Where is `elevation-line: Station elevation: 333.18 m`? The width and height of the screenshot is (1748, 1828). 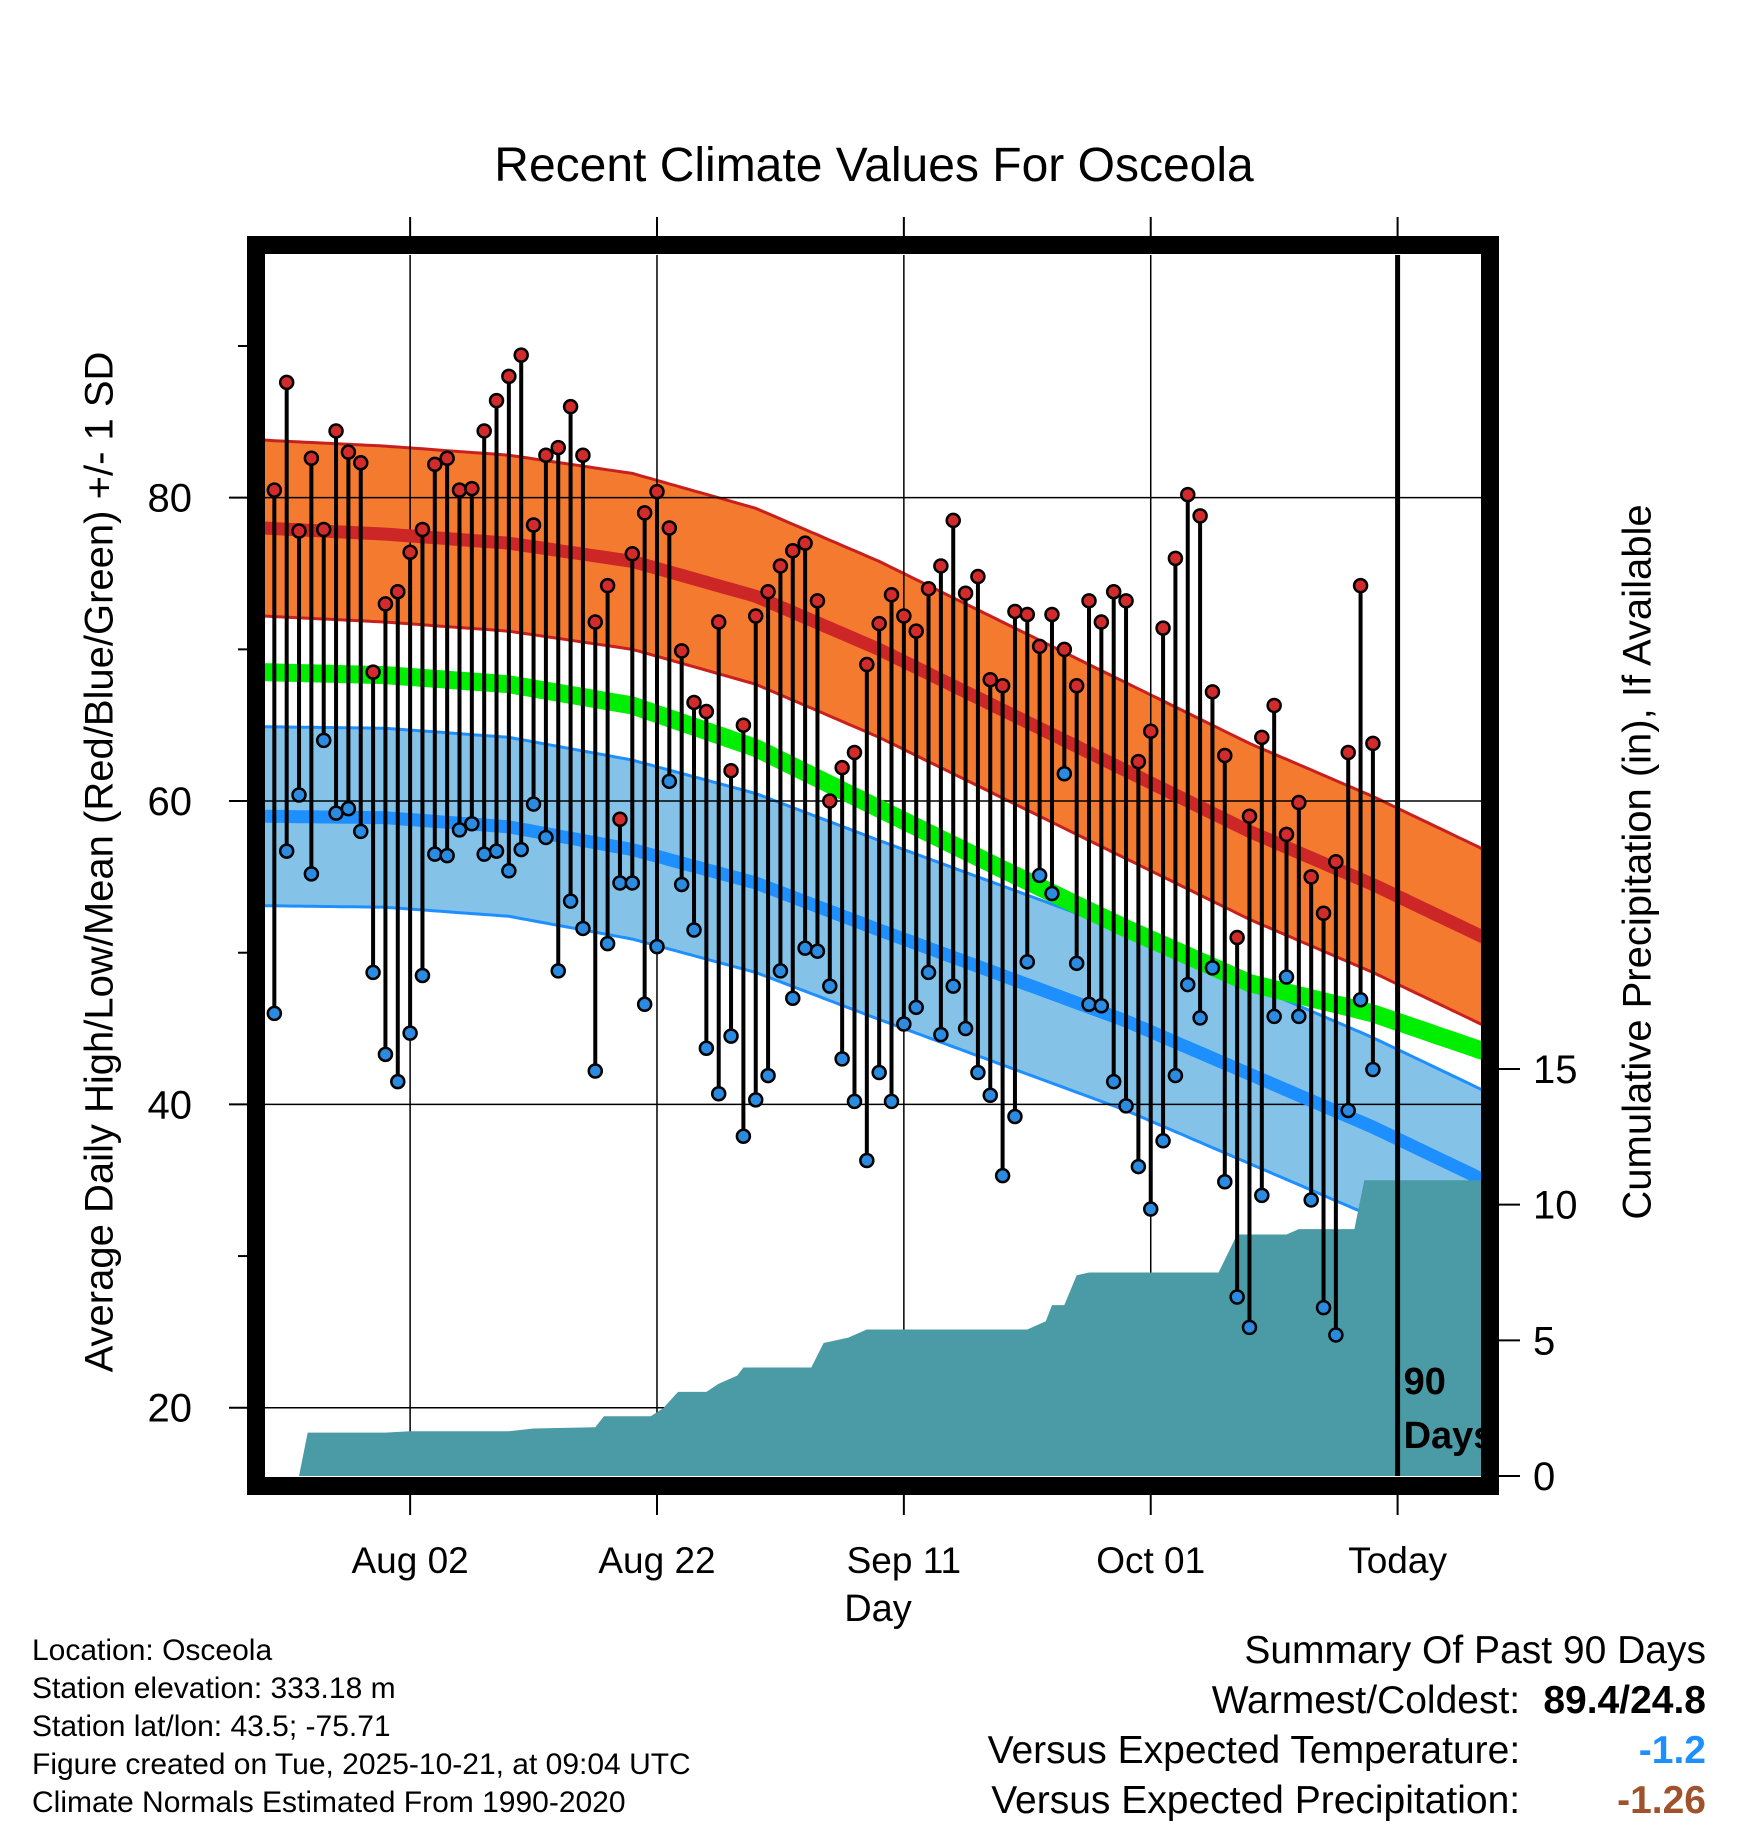
elevation-line: Station elevation: 333.18 m is located at coordinates (214, 1688).